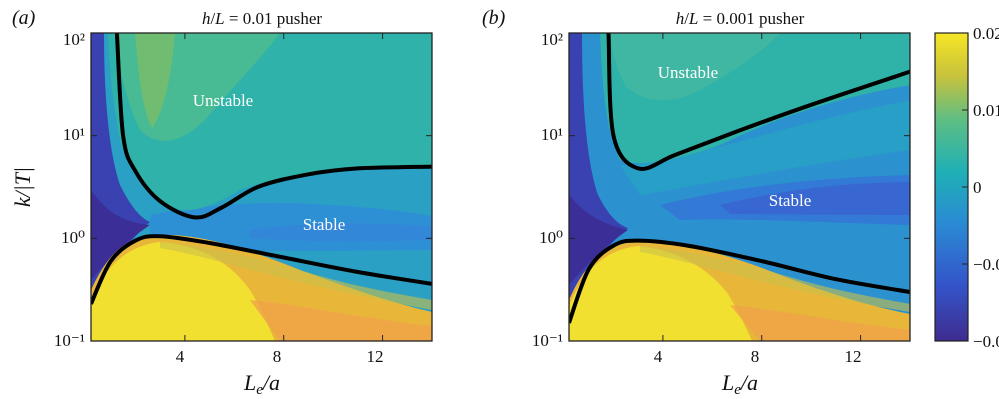 Image resolution: width=999 pixels, height=399 pixels. I want to click on colorbar-tick-label: 0, so click(977, 187).